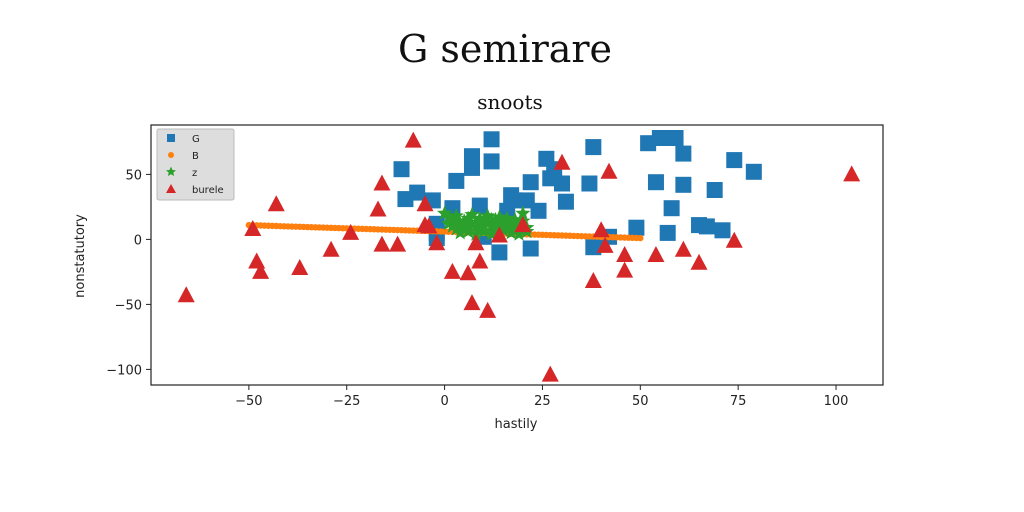 This screenshot has width=1024, height=512. I want to click on legend-label-z: z, so click(194, 173).